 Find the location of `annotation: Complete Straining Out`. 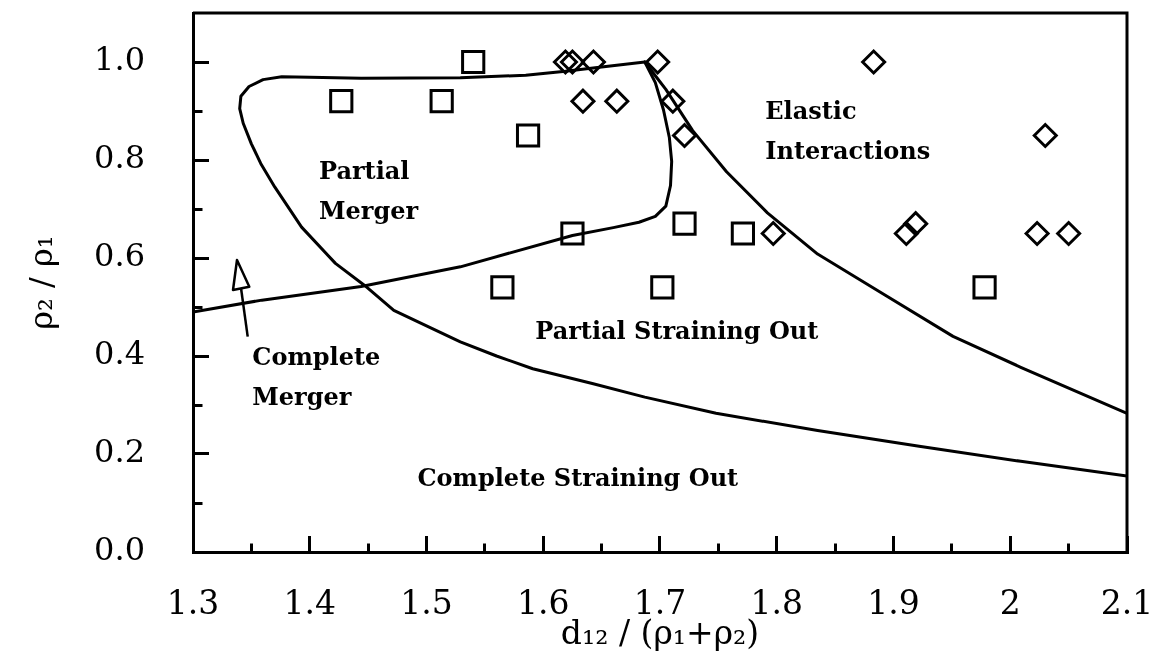

annotation: Complete Straining Out is located at coordinates (578, 478).